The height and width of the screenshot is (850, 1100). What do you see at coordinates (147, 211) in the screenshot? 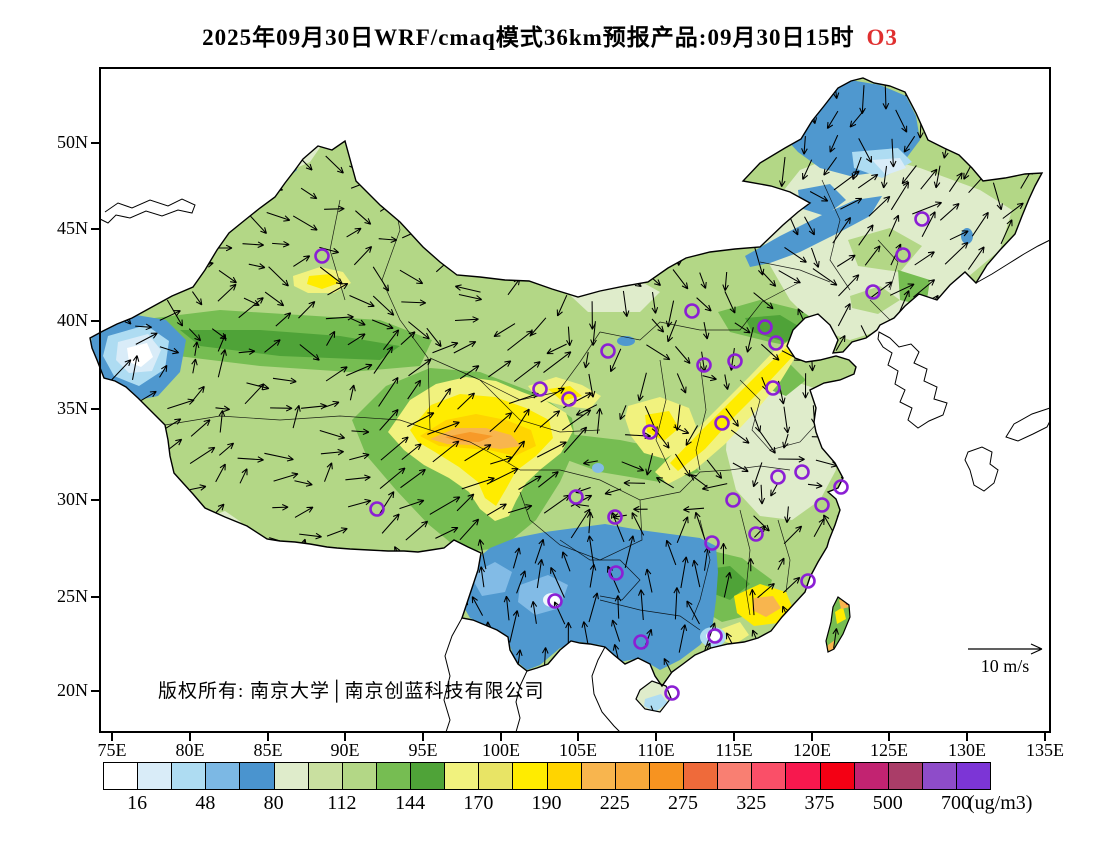
I see `outline-lake-balkhash` at bounding box center [147, 211].